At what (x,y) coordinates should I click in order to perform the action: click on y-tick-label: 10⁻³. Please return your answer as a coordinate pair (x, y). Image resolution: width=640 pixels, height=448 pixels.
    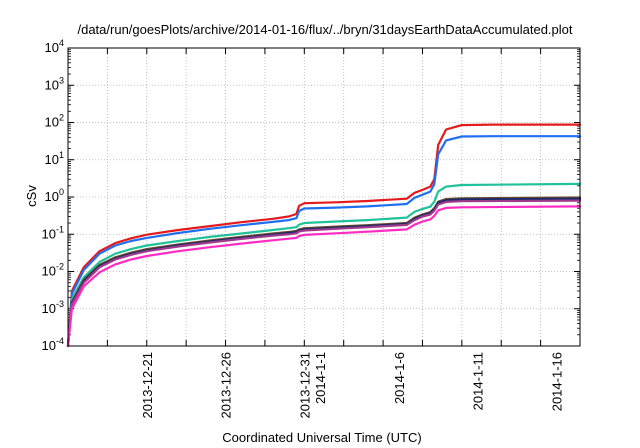
    Looking at the image, I should click on (53, 307).